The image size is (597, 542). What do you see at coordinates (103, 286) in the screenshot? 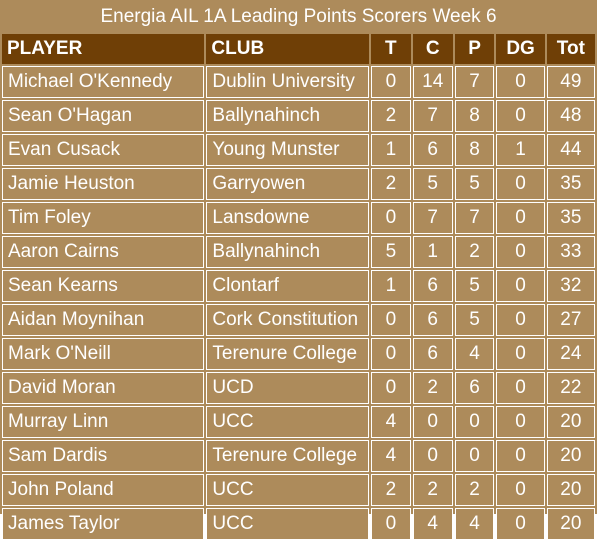
I see `cell-player: Sean Kearns` at bounding box center [103, 286].